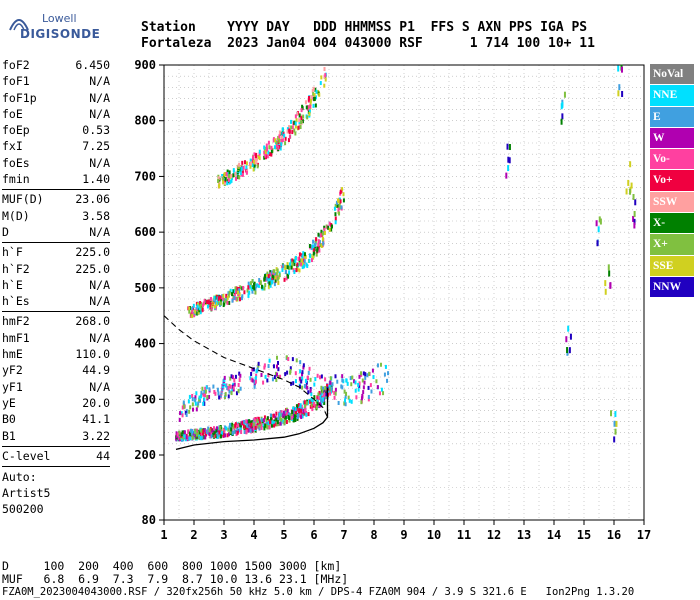  I want to click on param-value: N/A, so click(99, 337).